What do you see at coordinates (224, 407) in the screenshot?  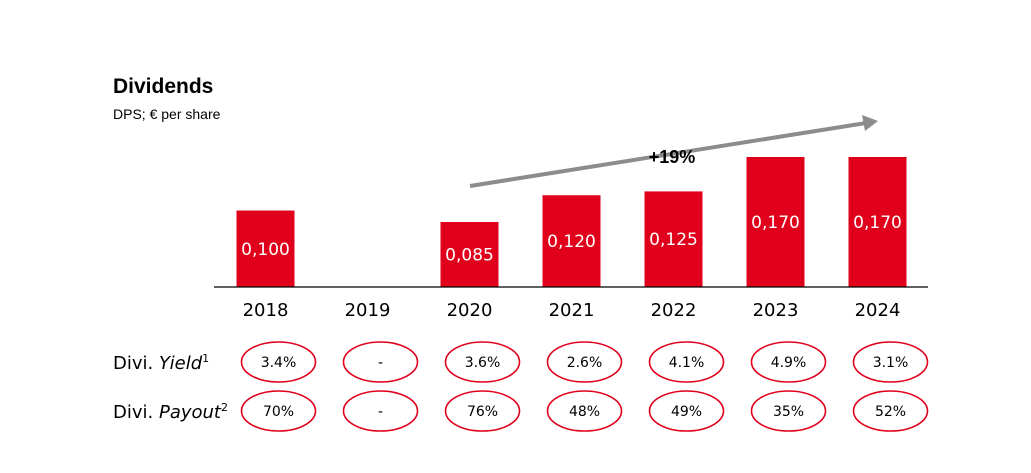 I see `payout-footnote: 2` at bounding box center [224, 407].